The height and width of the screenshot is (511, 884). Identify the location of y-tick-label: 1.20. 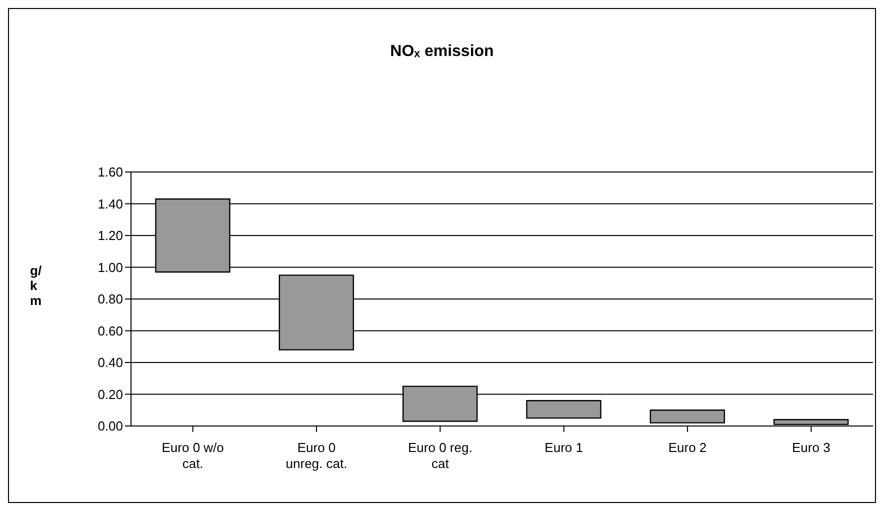
(110, 236).